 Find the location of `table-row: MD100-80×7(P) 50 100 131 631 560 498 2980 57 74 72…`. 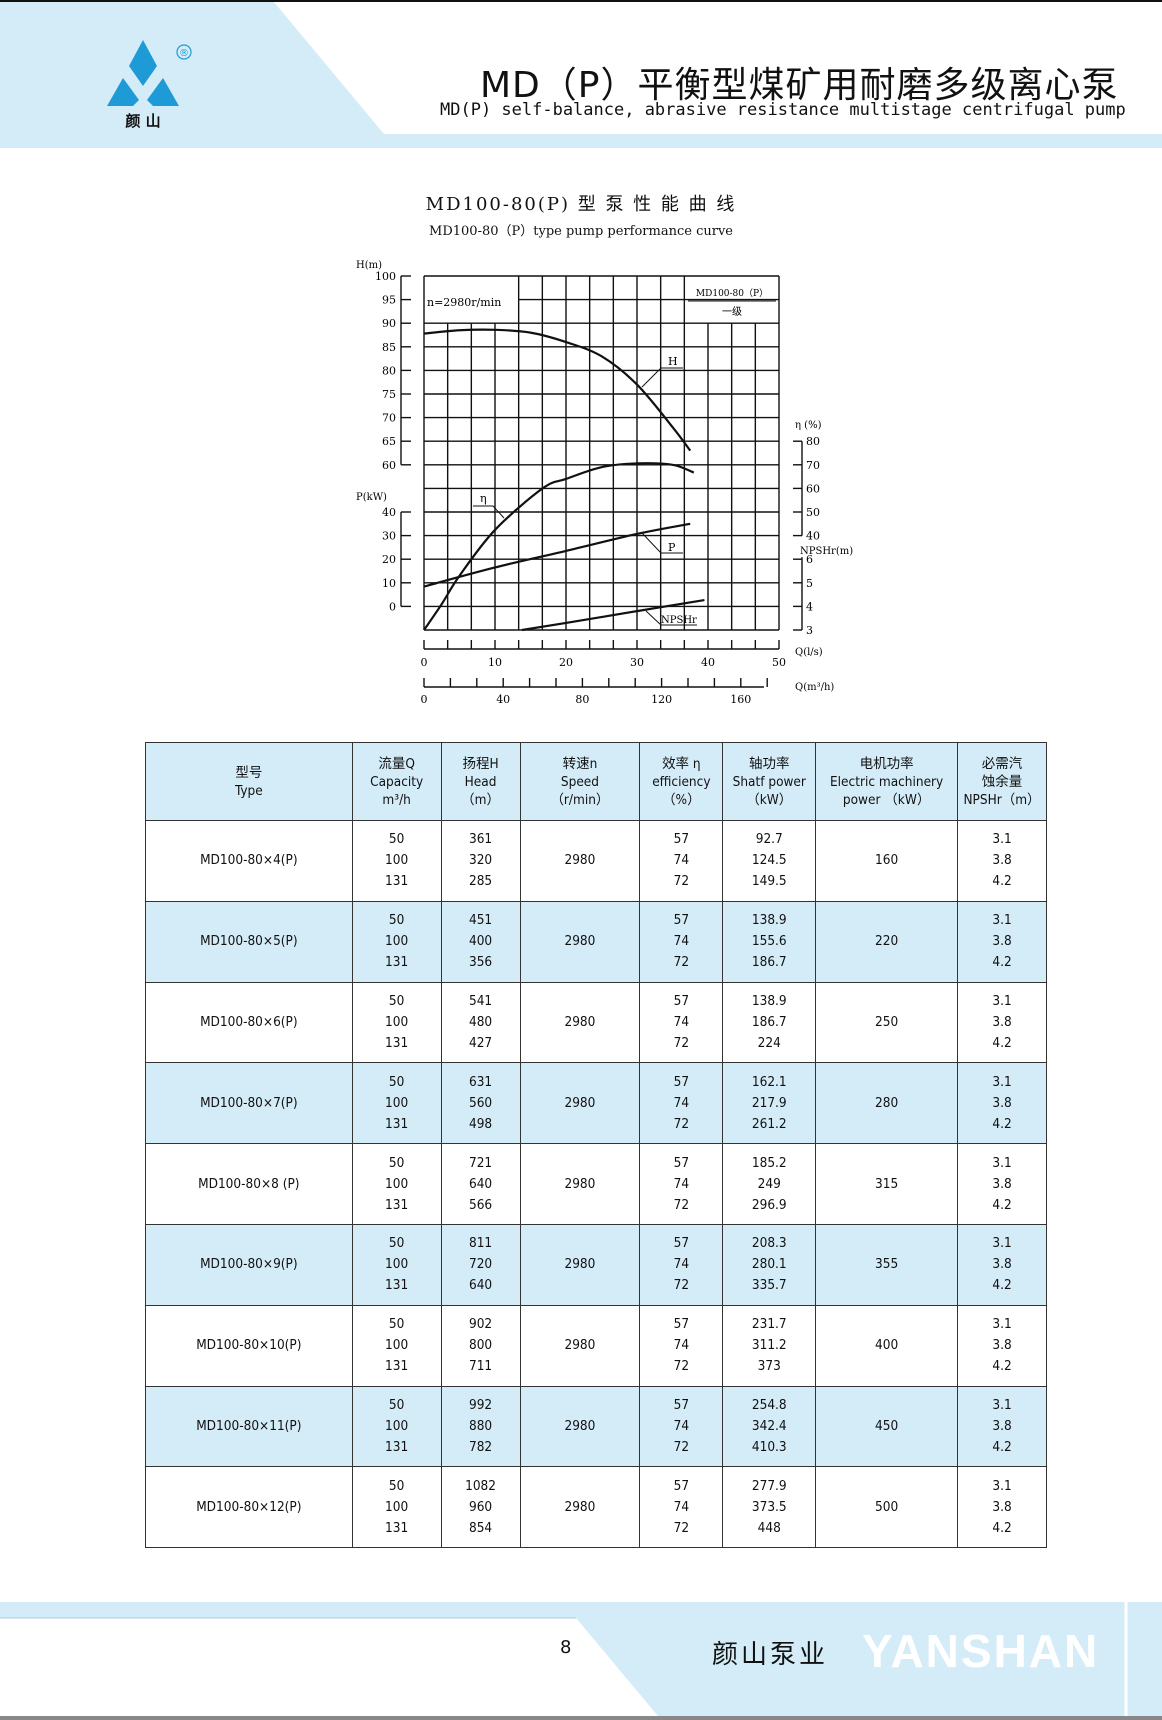

table-row: MD100-80×7(P) 50 100 131 631 560 498 2980 57 74 72… is located at coordinates (596, 1103).